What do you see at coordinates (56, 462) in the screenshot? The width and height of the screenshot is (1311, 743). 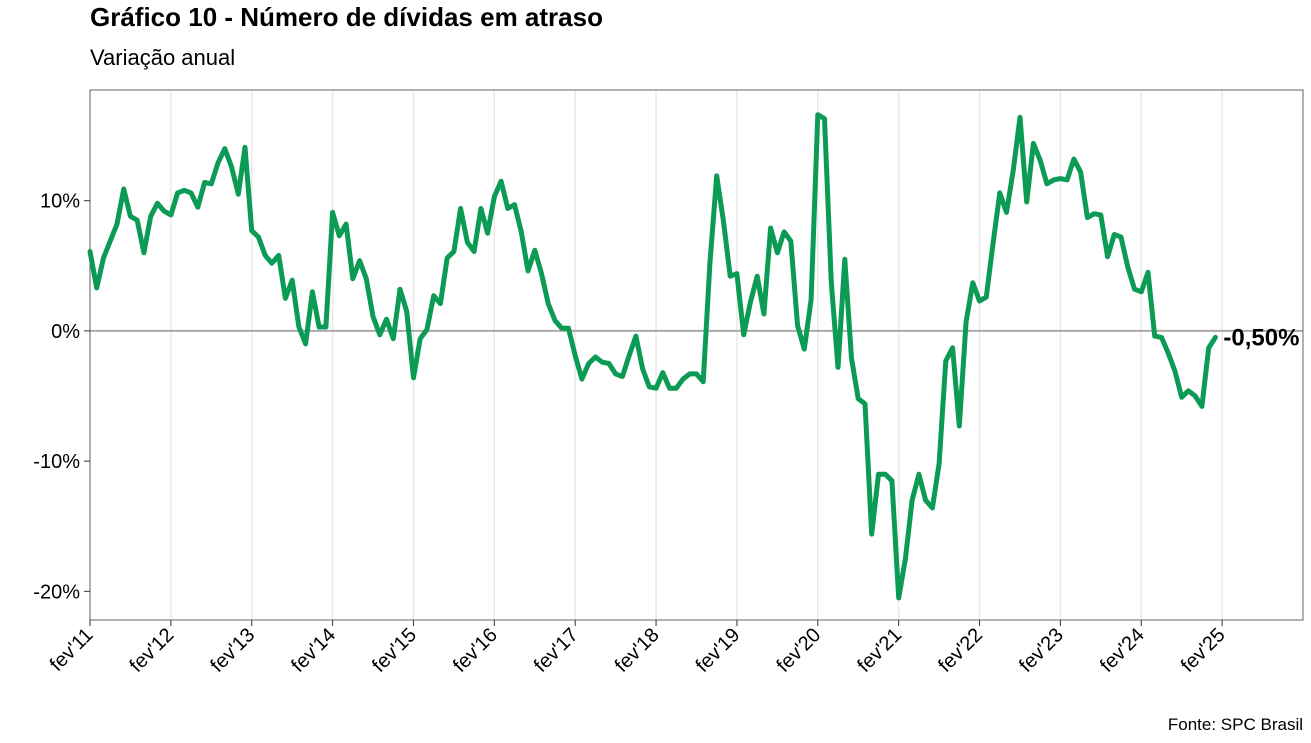 I see `y-tick-label: -10%` at bounding box center [56, 462].